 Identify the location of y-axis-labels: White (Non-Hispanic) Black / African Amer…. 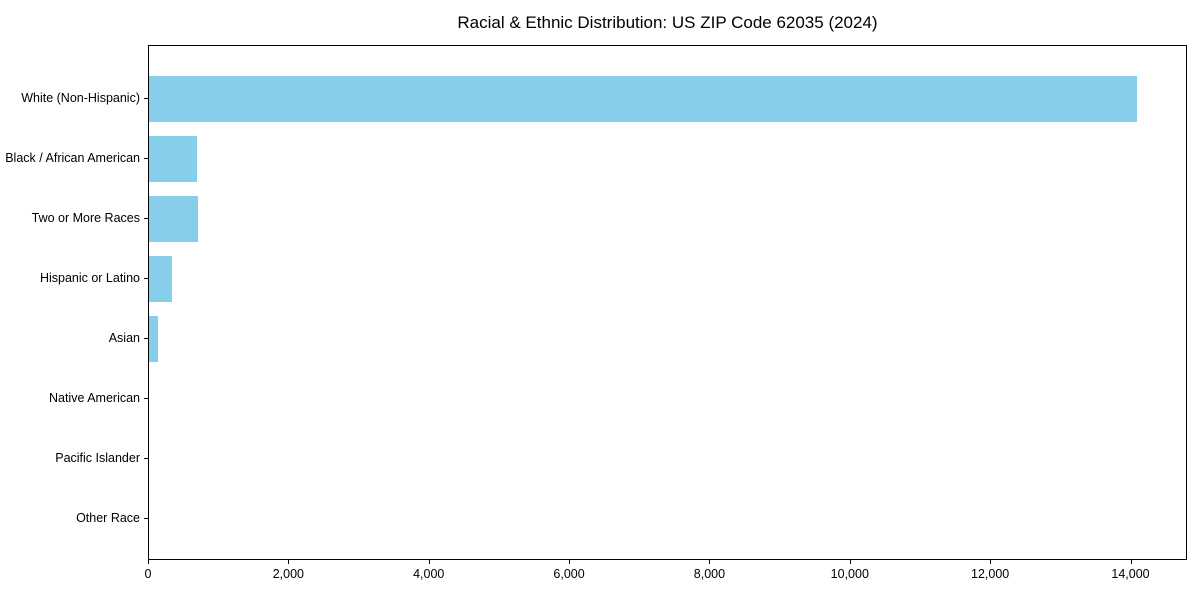
(70, 302).